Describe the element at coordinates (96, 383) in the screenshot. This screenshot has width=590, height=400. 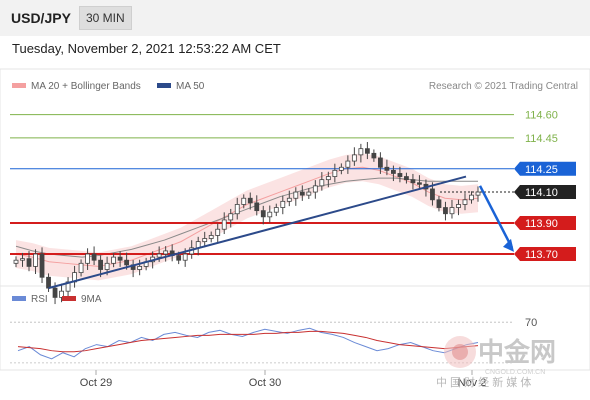
I see `x-tick-label: Oct 29` at that location.